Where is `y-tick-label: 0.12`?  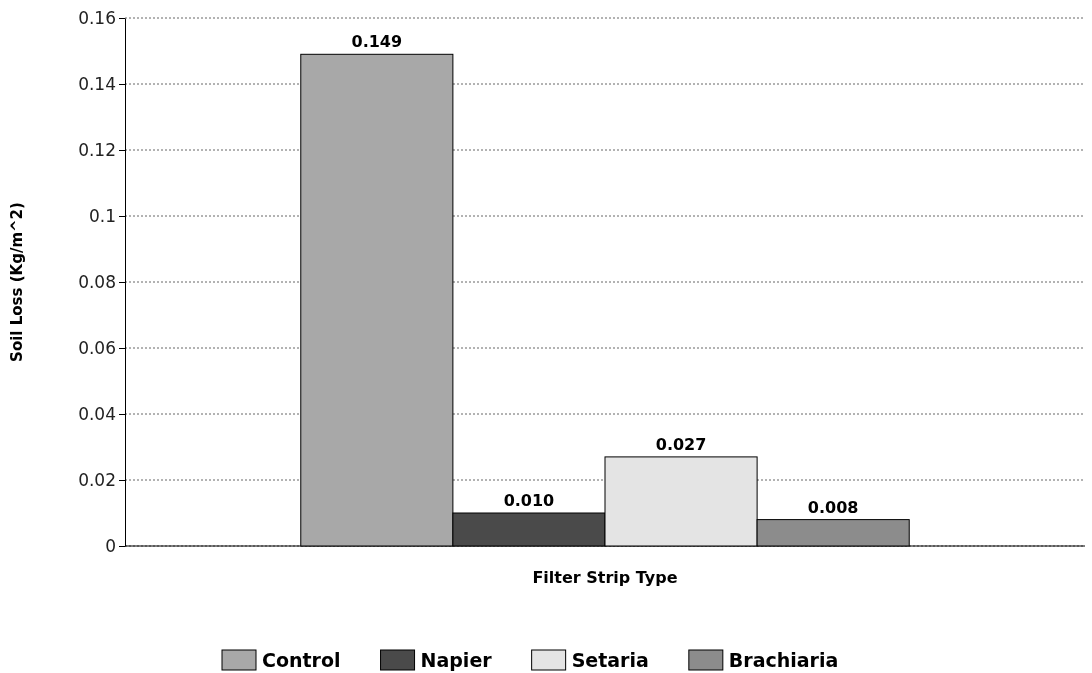 y-tick-label: 0.12 is located at coordinates (97, 149).